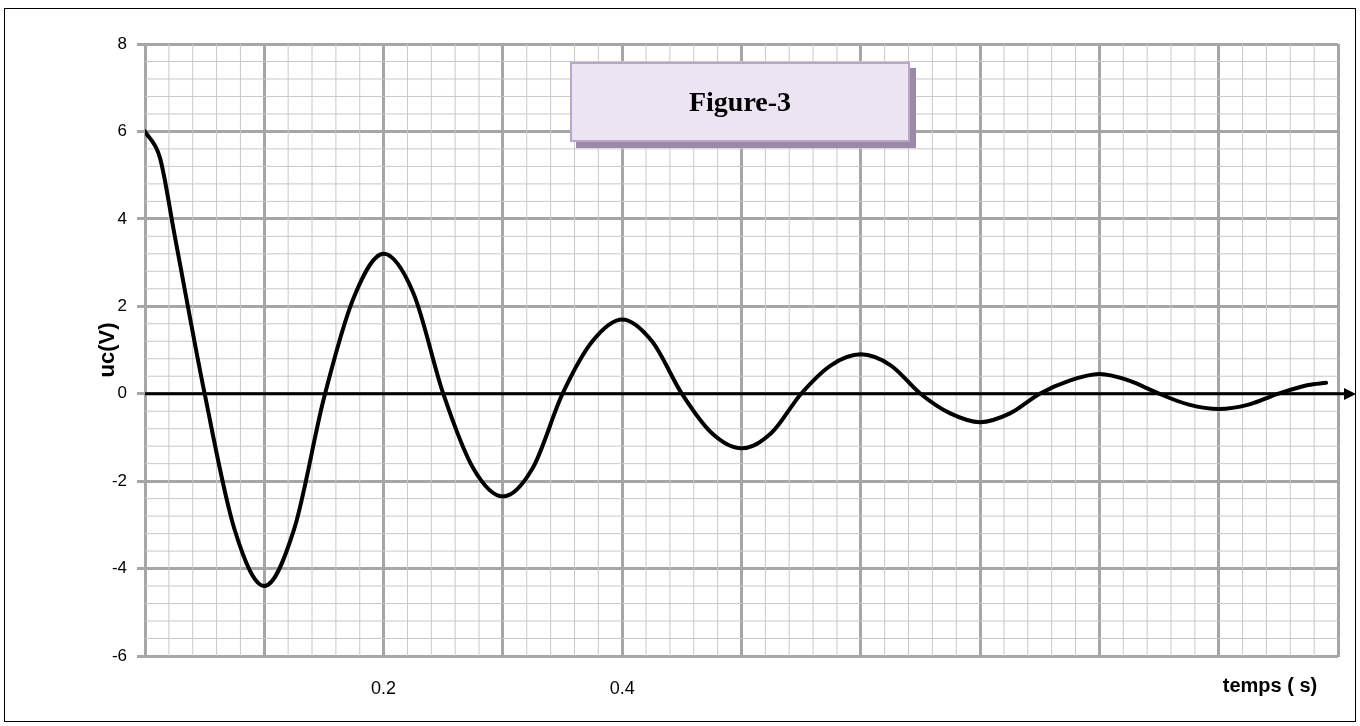 The height and width of the screenshot is (726, 1360). Describe the element at coordinates (384, 687) in the screenshot. I see `x-tick-label: 0.2` at that location.